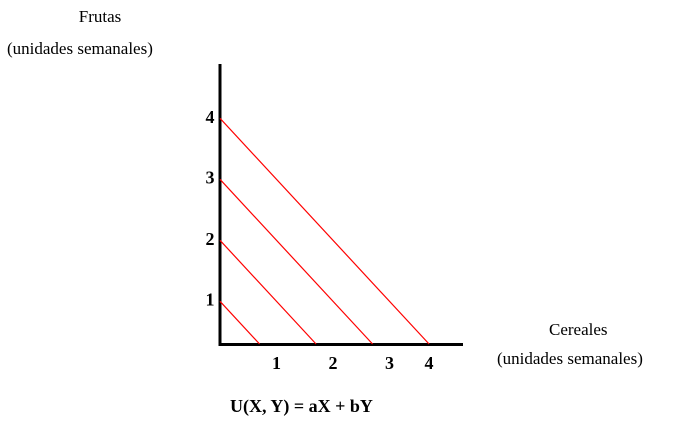 This screenshot has height=421, width=679. What do you see at coordinates (100, 16) in the screenshot?
I see `y-axis-label-line-1: Frutas` at bounding box center [100, 16].